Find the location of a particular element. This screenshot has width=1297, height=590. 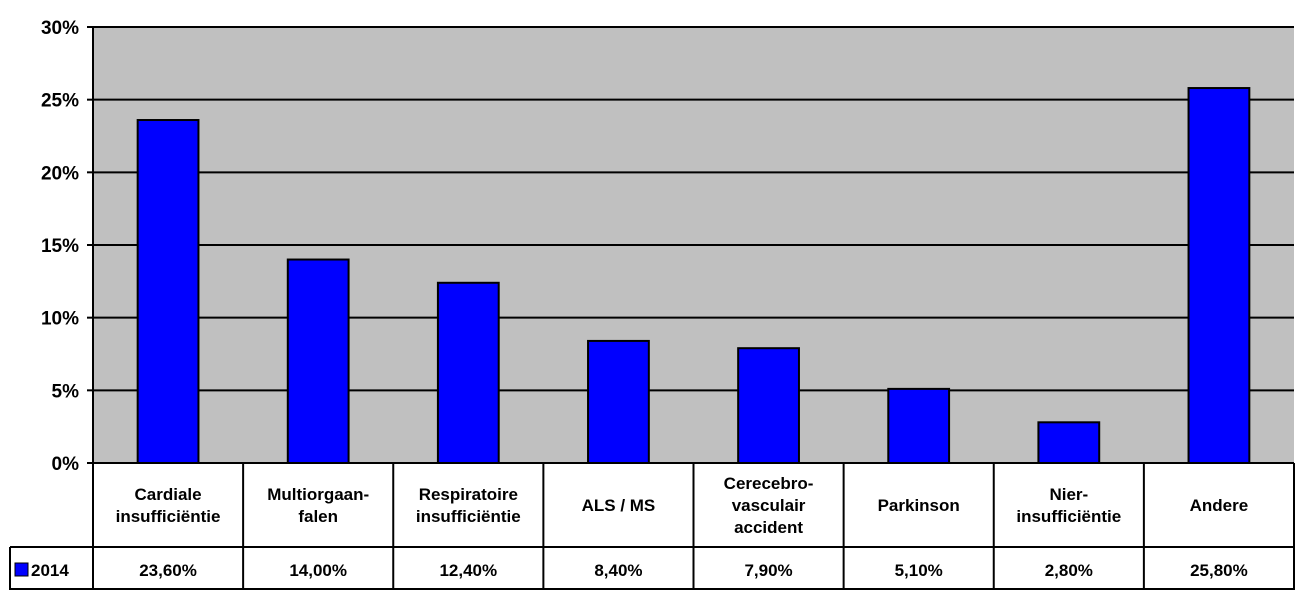

data-label: 25,80% is located at coordinates (1219, 570).